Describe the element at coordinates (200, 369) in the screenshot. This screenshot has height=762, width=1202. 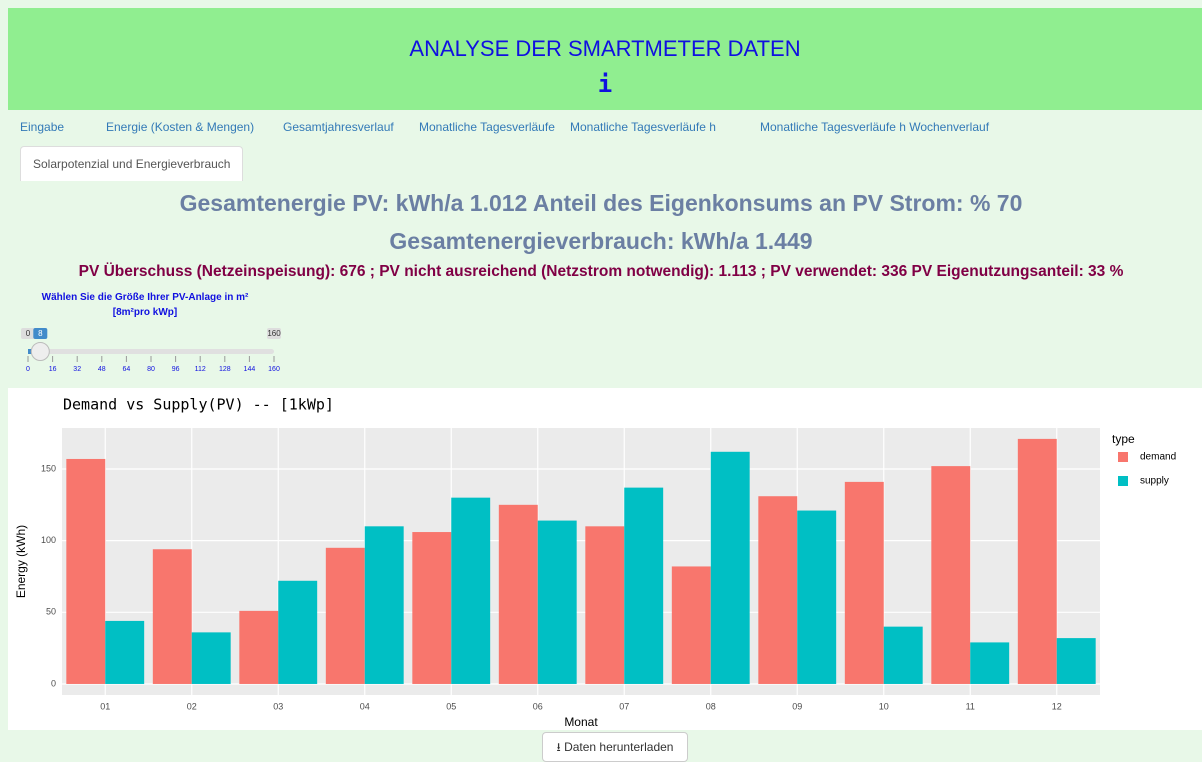
I see `slider-tick-label: 112` at that location.